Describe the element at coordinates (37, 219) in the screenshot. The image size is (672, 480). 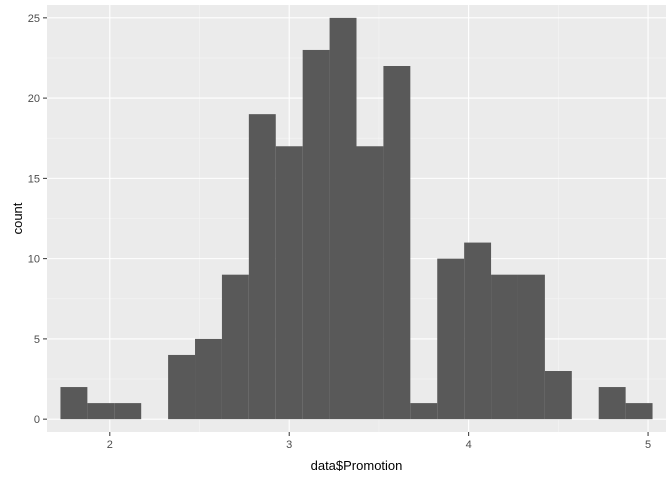
I see `y-axis: 0 5 10 15 20 25` at that location.